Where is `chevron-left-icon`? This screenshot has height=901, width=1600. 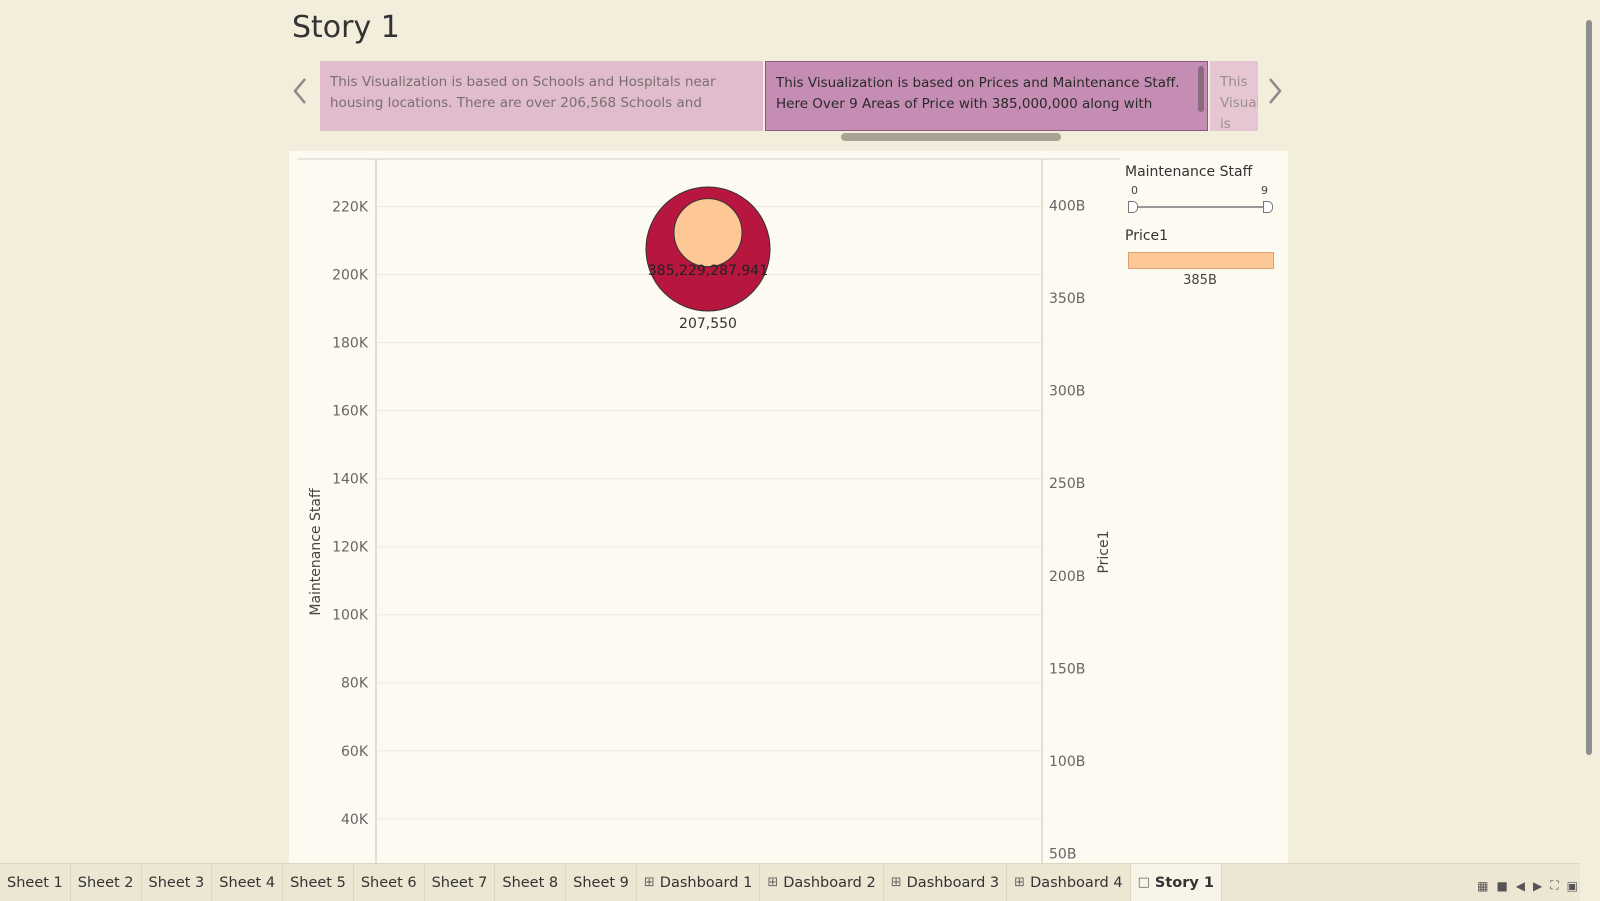 chevron-left-icon is located at coordinates (299, 91).